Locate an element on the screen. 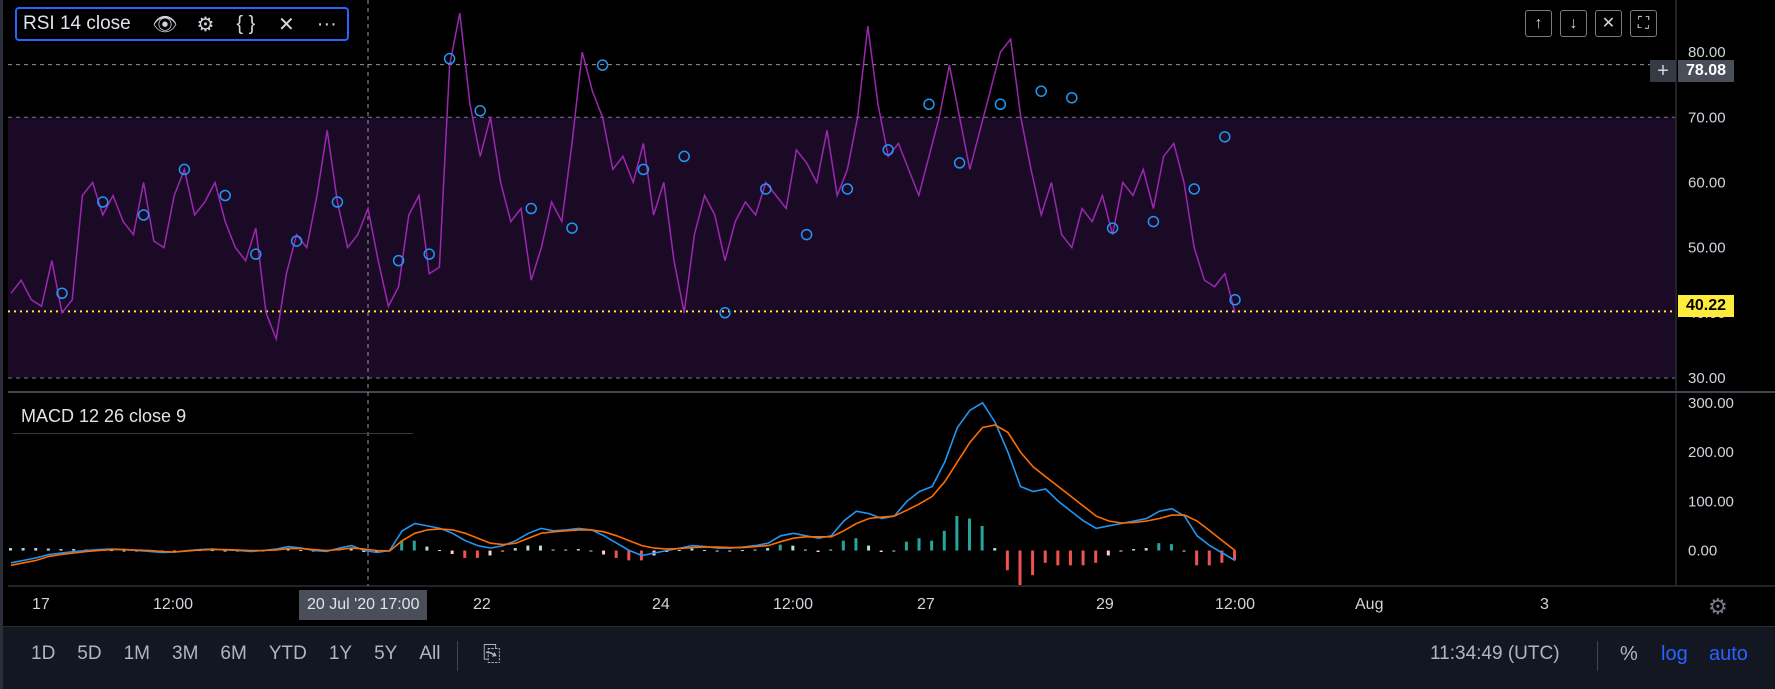  maximize-pane-icon: ⛶ is located at coordinates (1643, 23).